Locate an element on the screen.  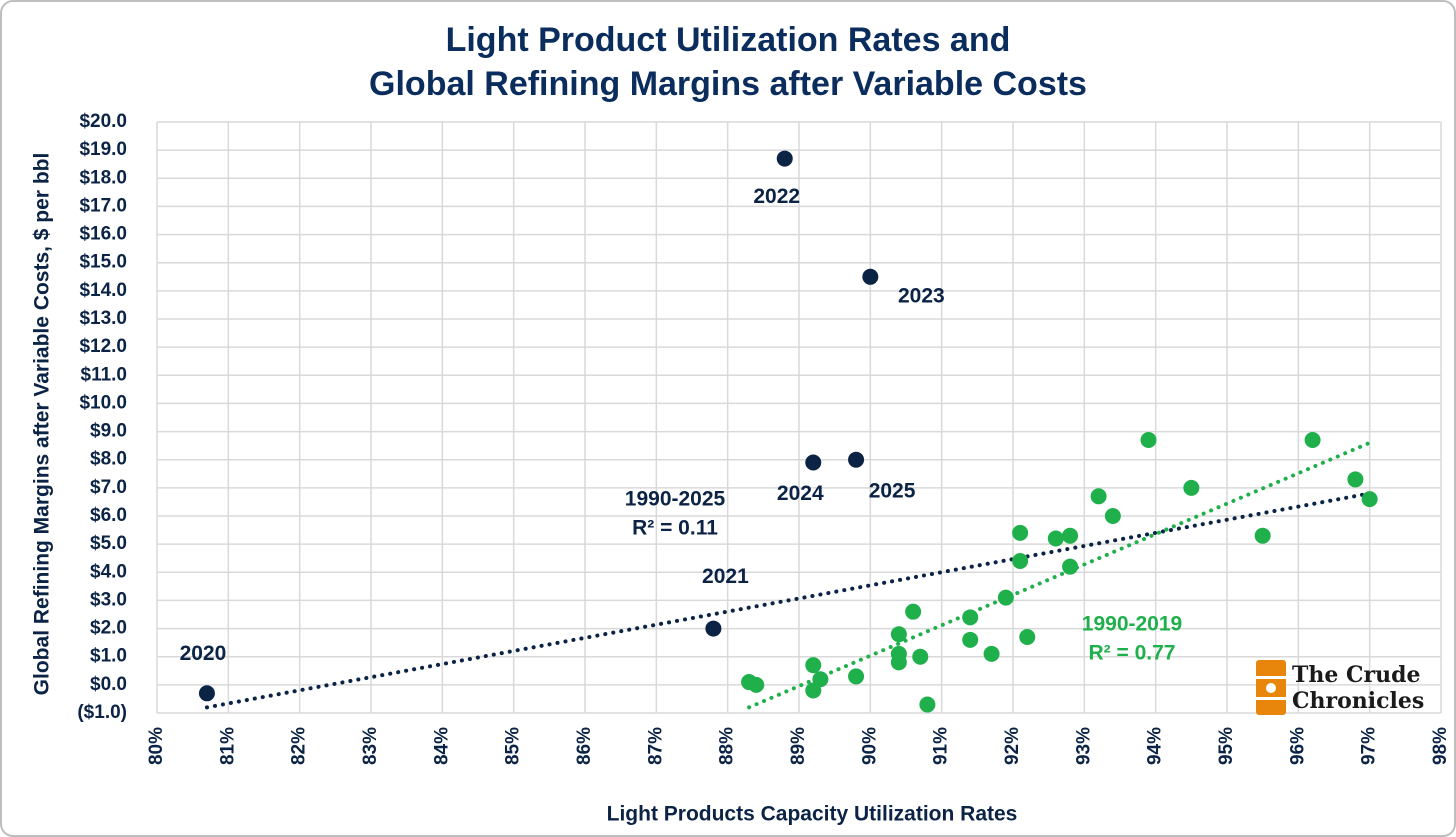
x-tick-label: 95% is located at coordinates (1226, 746).